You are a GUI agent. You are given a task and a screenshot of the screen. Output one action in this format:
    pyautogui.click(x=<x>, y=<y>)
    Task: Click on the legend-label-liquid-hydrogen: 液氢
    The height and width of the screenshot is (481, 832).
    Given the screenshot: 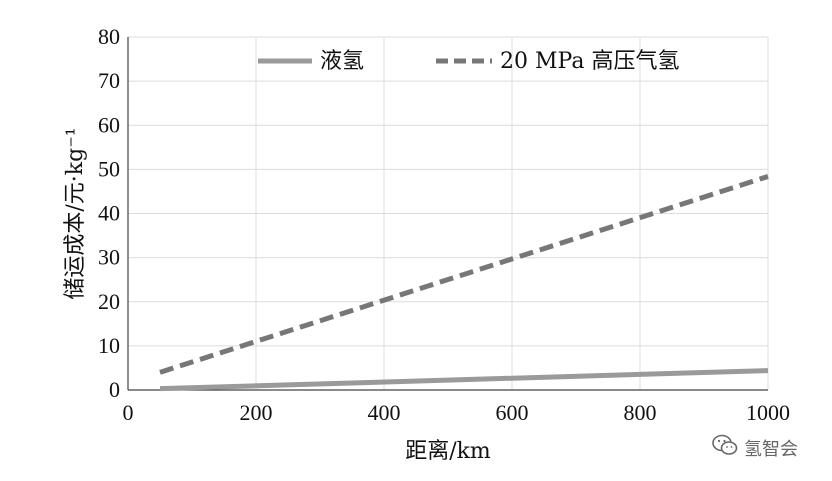 What is the action you would take?
    pyautogui.click(x=342, y=61)
    